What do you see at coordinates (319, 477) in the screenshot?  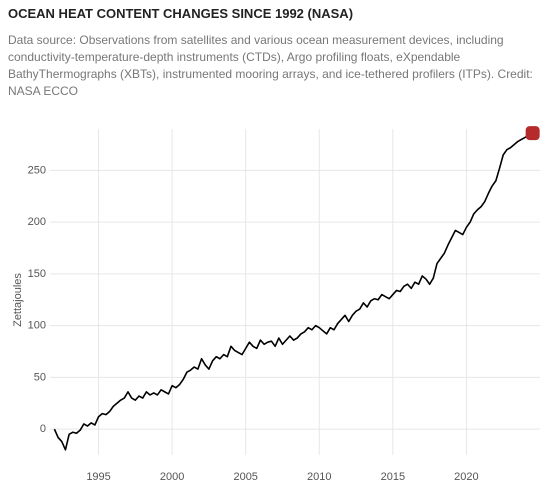 I see `x-tick-label: 2010` at bounding box center [319, 477].